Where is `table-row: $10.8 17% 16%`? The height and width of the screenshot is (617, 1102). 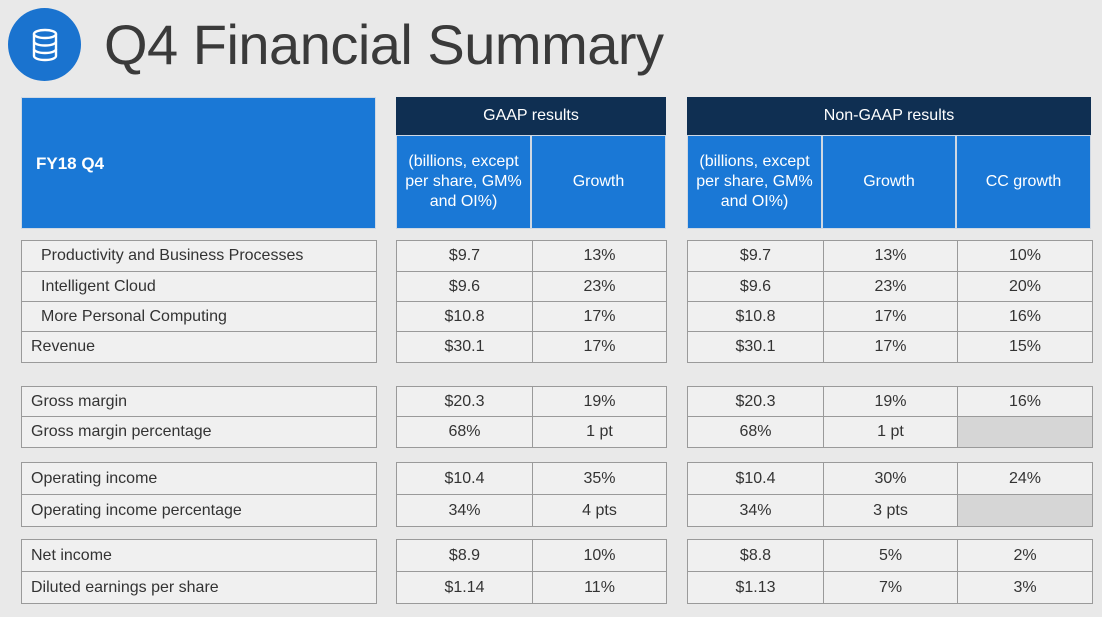
table-row: $10.8 17% 16% is located at coordinates (890, 316).